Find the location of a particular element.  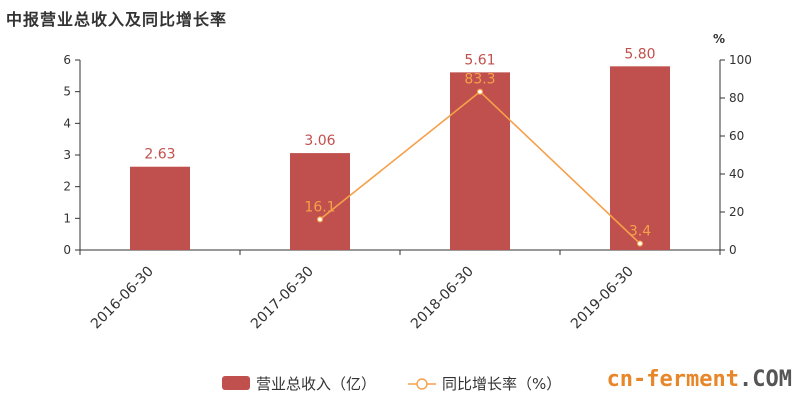

y-left-tick-label: 5 is located at coordinates (67, 92).